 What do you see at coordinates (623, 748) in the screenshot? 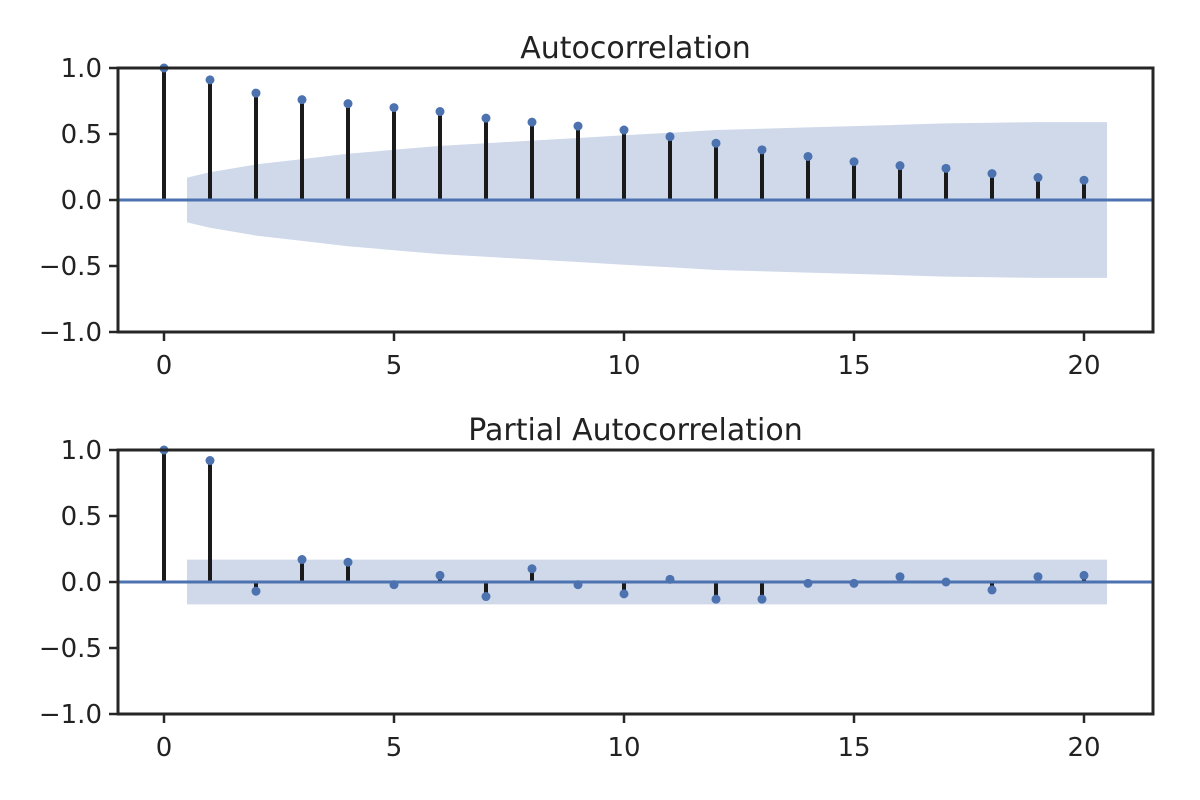
I see `pacf-xtick-label: 10` at bounding box center [623, 748].